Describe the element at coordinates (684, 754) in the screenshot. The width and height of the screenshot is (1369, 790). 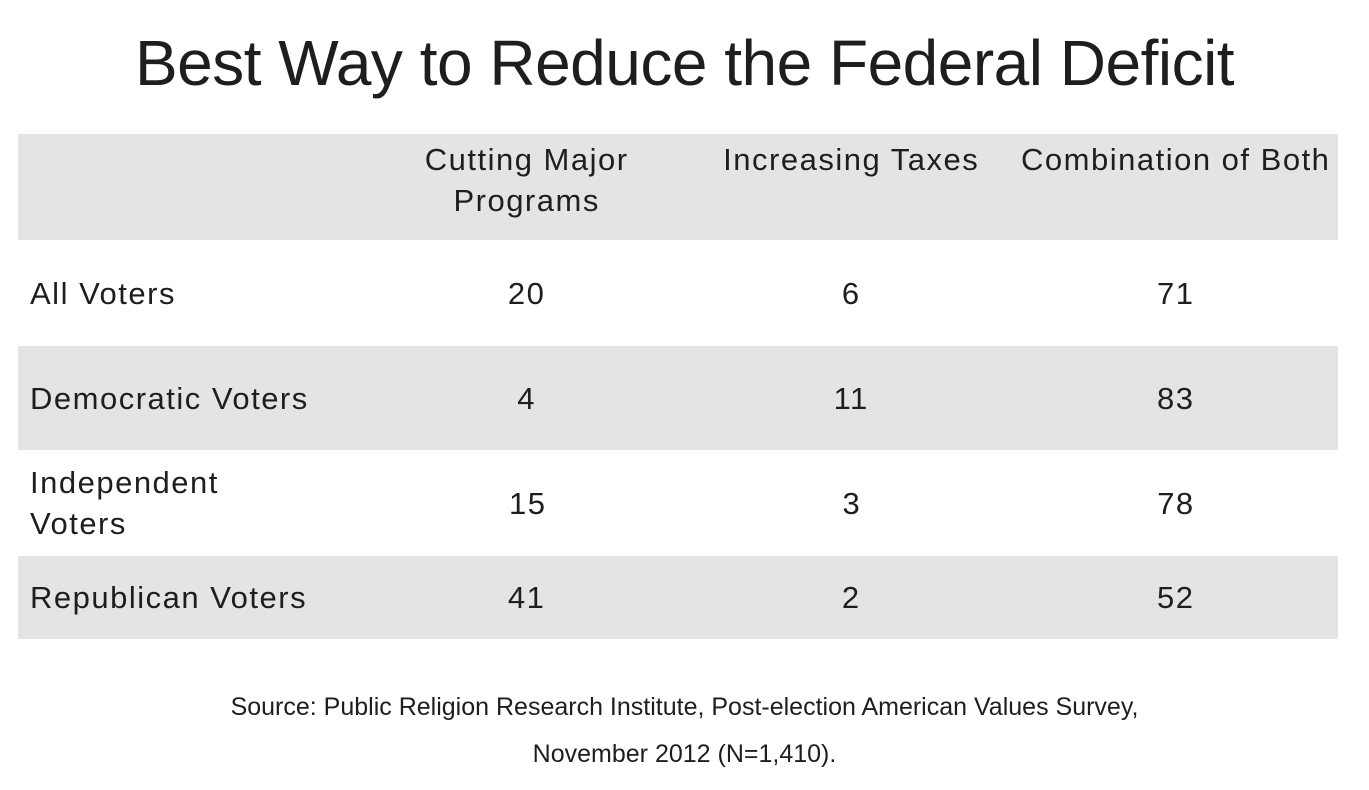
I see `source-line: November 2012 (N=1,410).` at that location.